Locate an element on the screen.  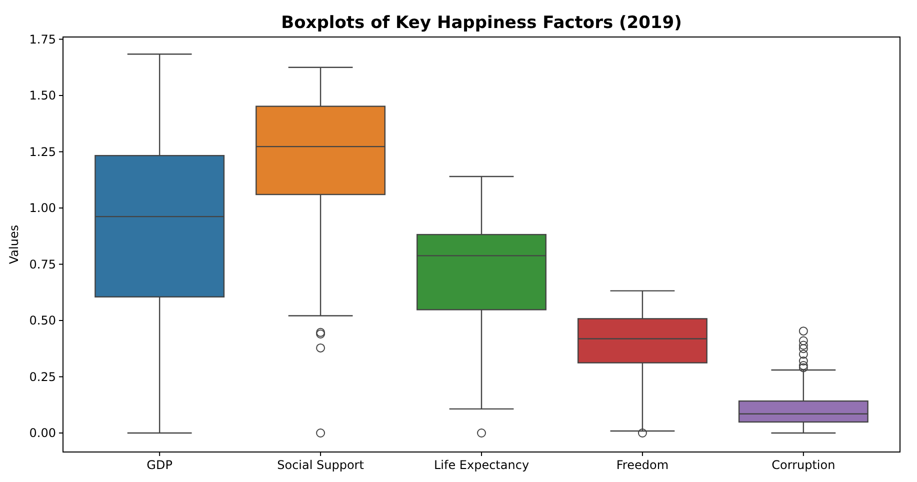
y-tick-label: 0.25 is located at coordinates (42, 377).